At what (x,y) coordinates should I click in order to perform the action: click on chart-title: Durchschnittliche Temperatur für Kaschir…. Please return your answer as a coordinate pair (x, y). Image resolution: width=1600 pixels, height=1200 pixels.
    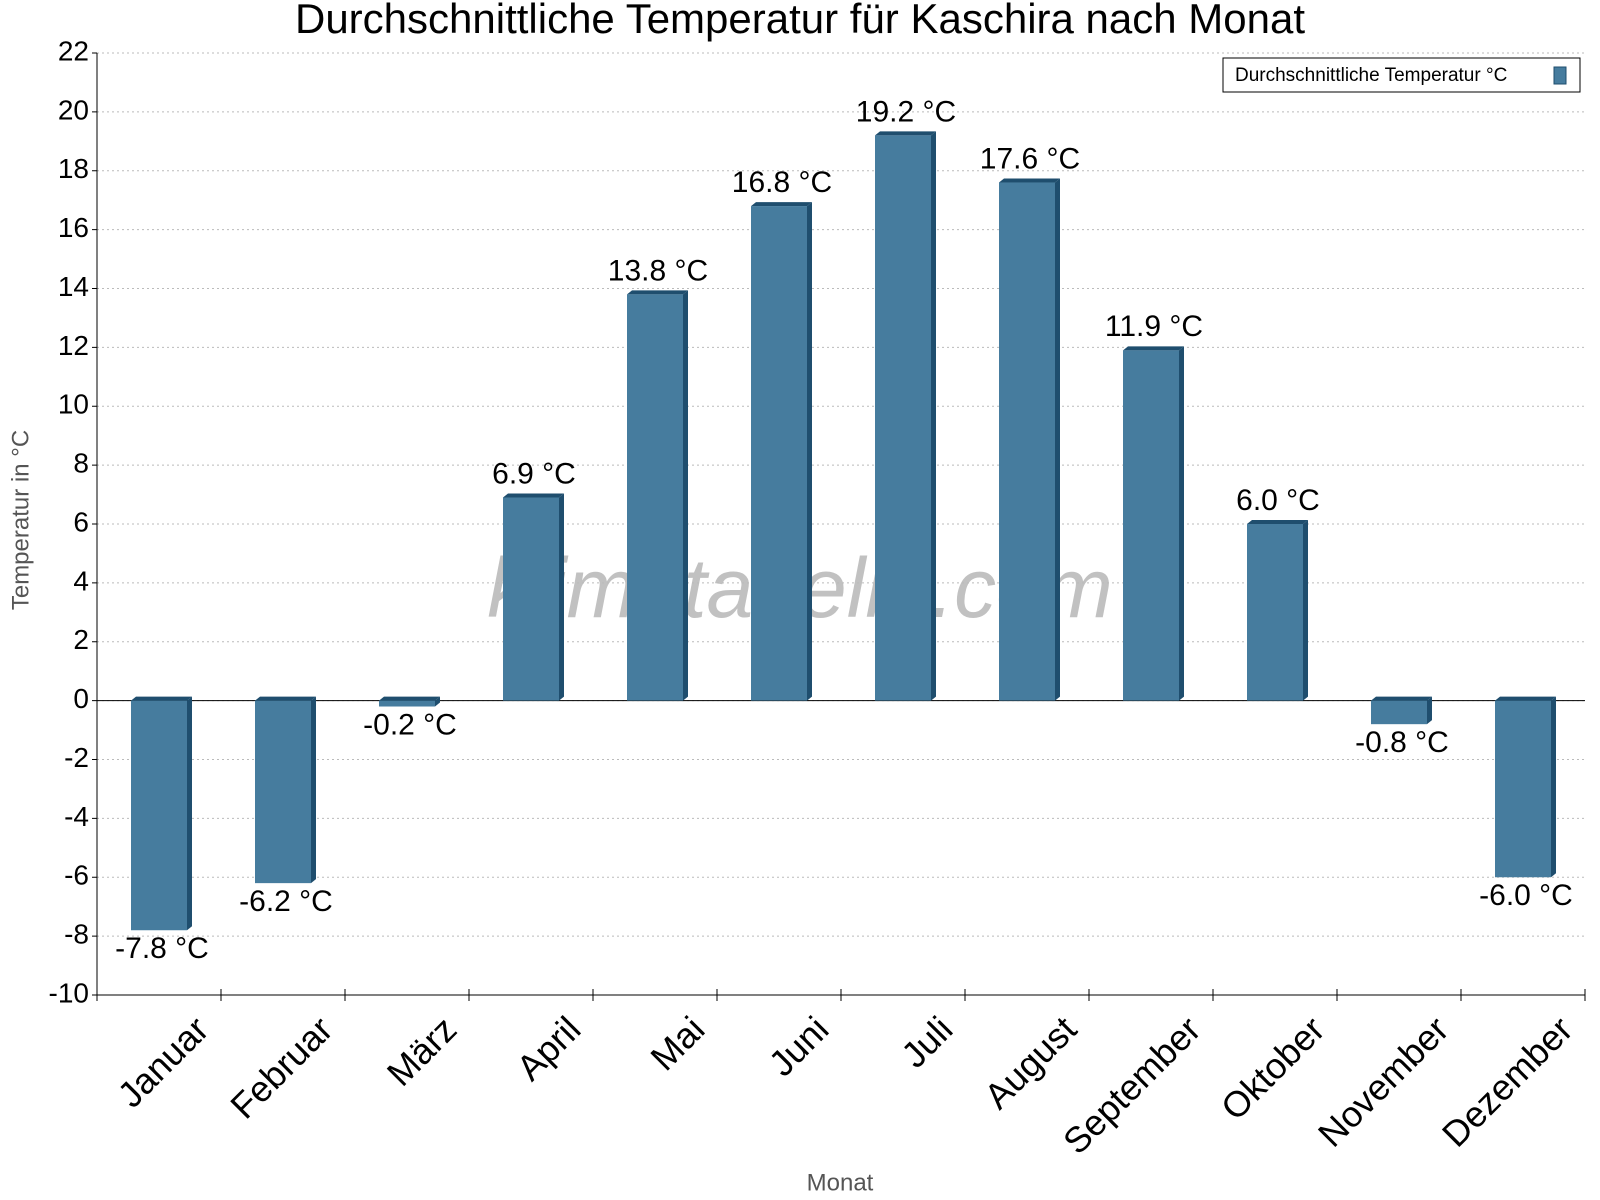
    Looking at the image, I should click on (800, 21).